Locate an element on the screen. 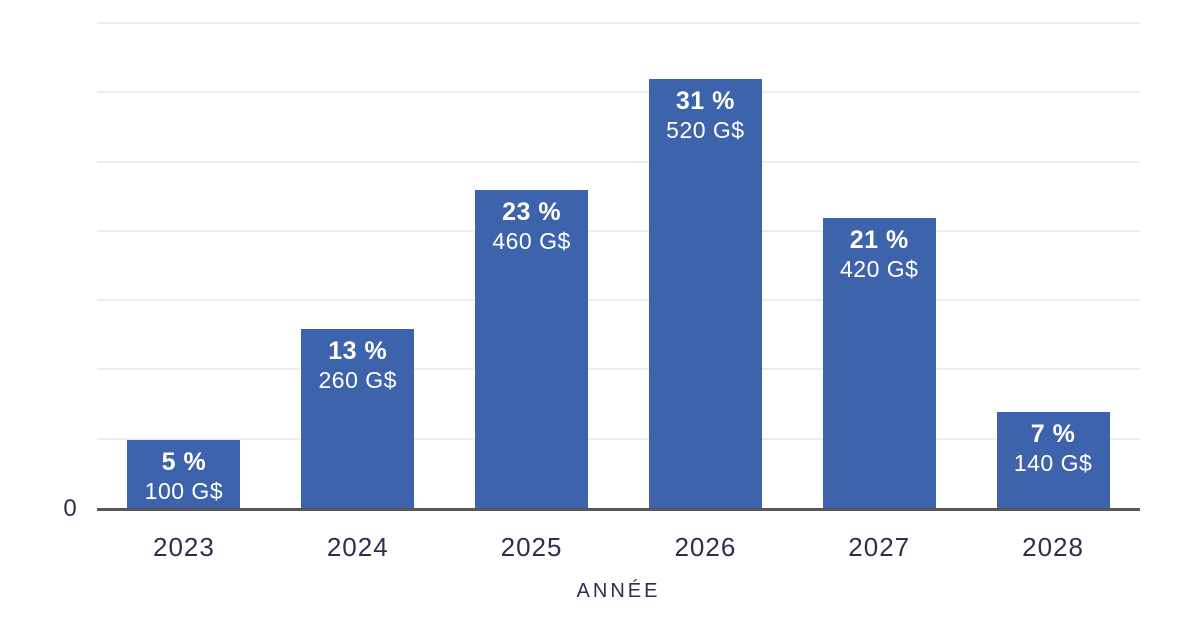 The height and width of the screenshot is (628, 1200). bar-pct-label: 21 % is located at coordinates (879, 240).